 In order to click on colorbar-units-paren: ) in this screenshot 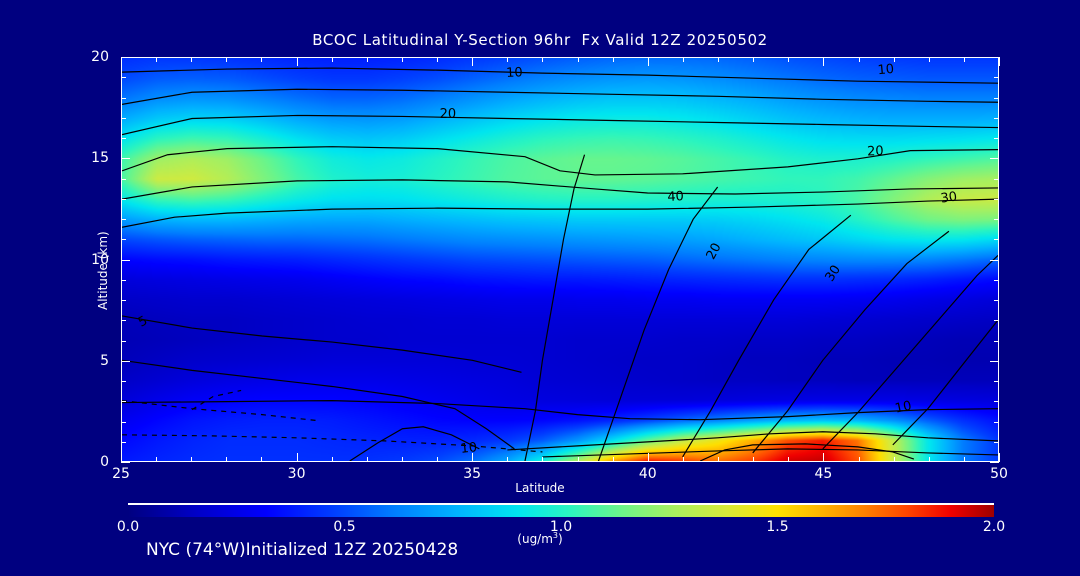, I will do `click(560, 539)`.